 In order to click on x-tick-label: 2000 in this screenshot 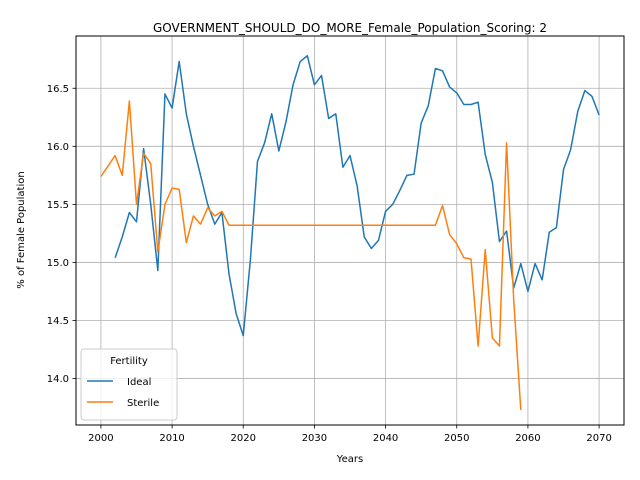, I will do `click(100, 438)`.